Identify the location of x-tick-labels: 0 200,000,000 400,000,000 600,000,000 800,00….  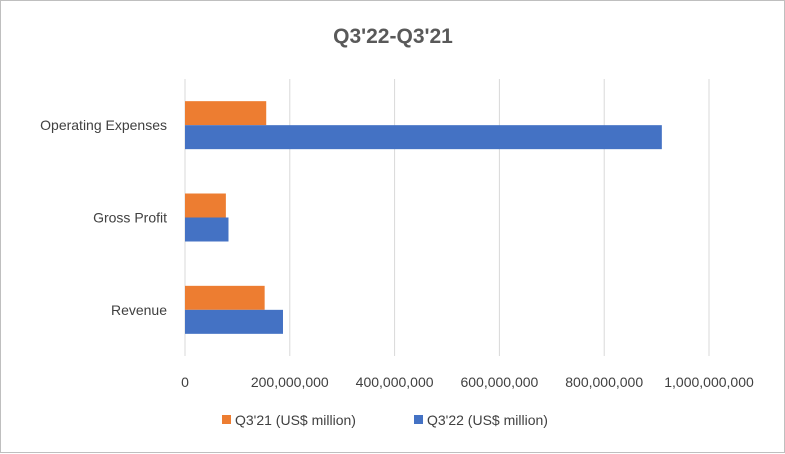
(467, 382).